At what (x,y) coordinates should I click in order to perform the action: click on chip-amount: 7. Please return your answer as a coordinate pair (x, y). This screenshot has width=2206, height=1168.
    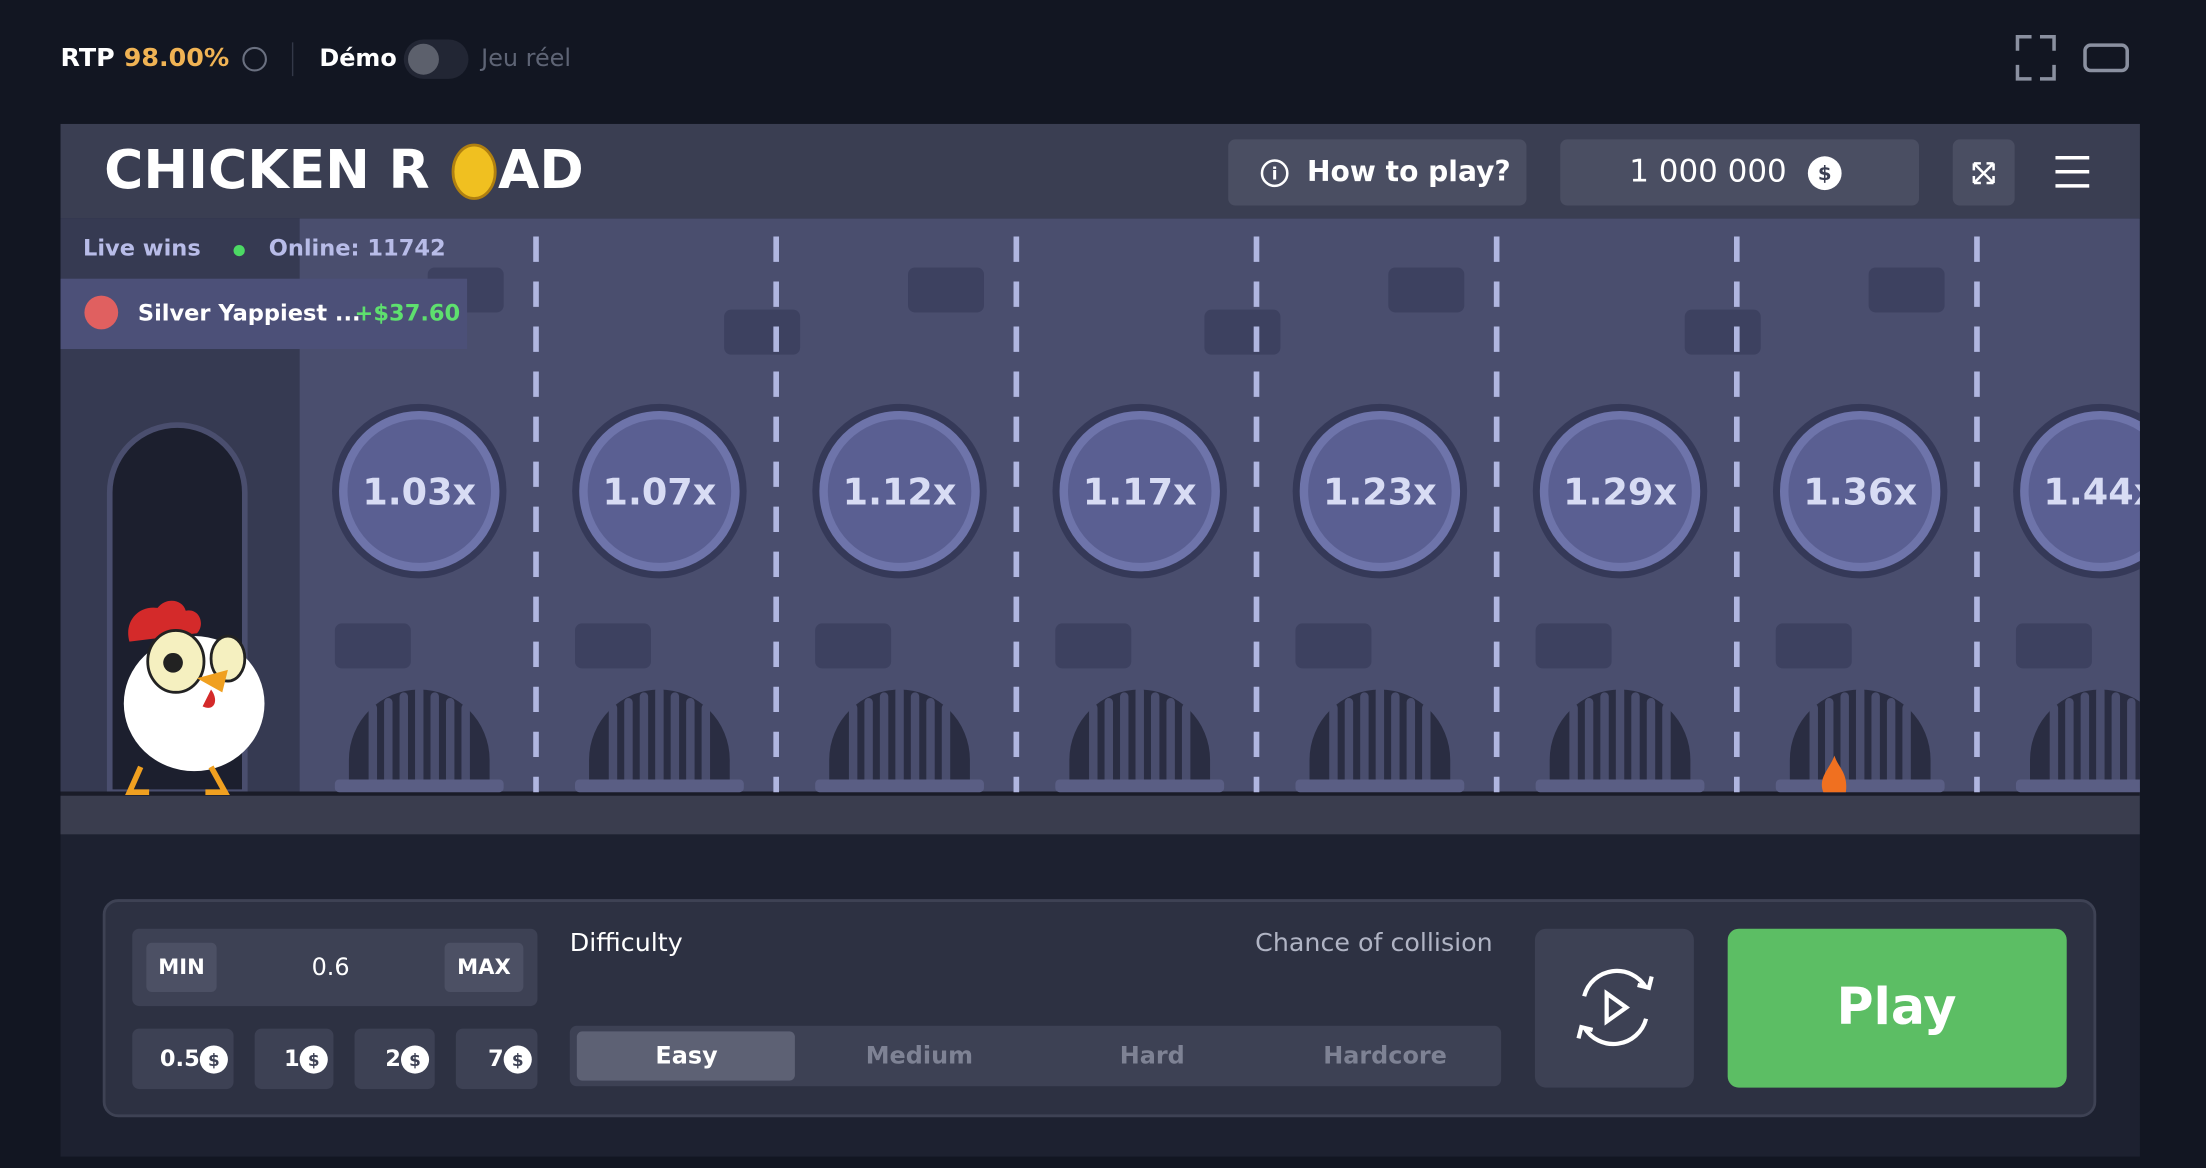
    Looking at the image, I should click on (496, 1059).